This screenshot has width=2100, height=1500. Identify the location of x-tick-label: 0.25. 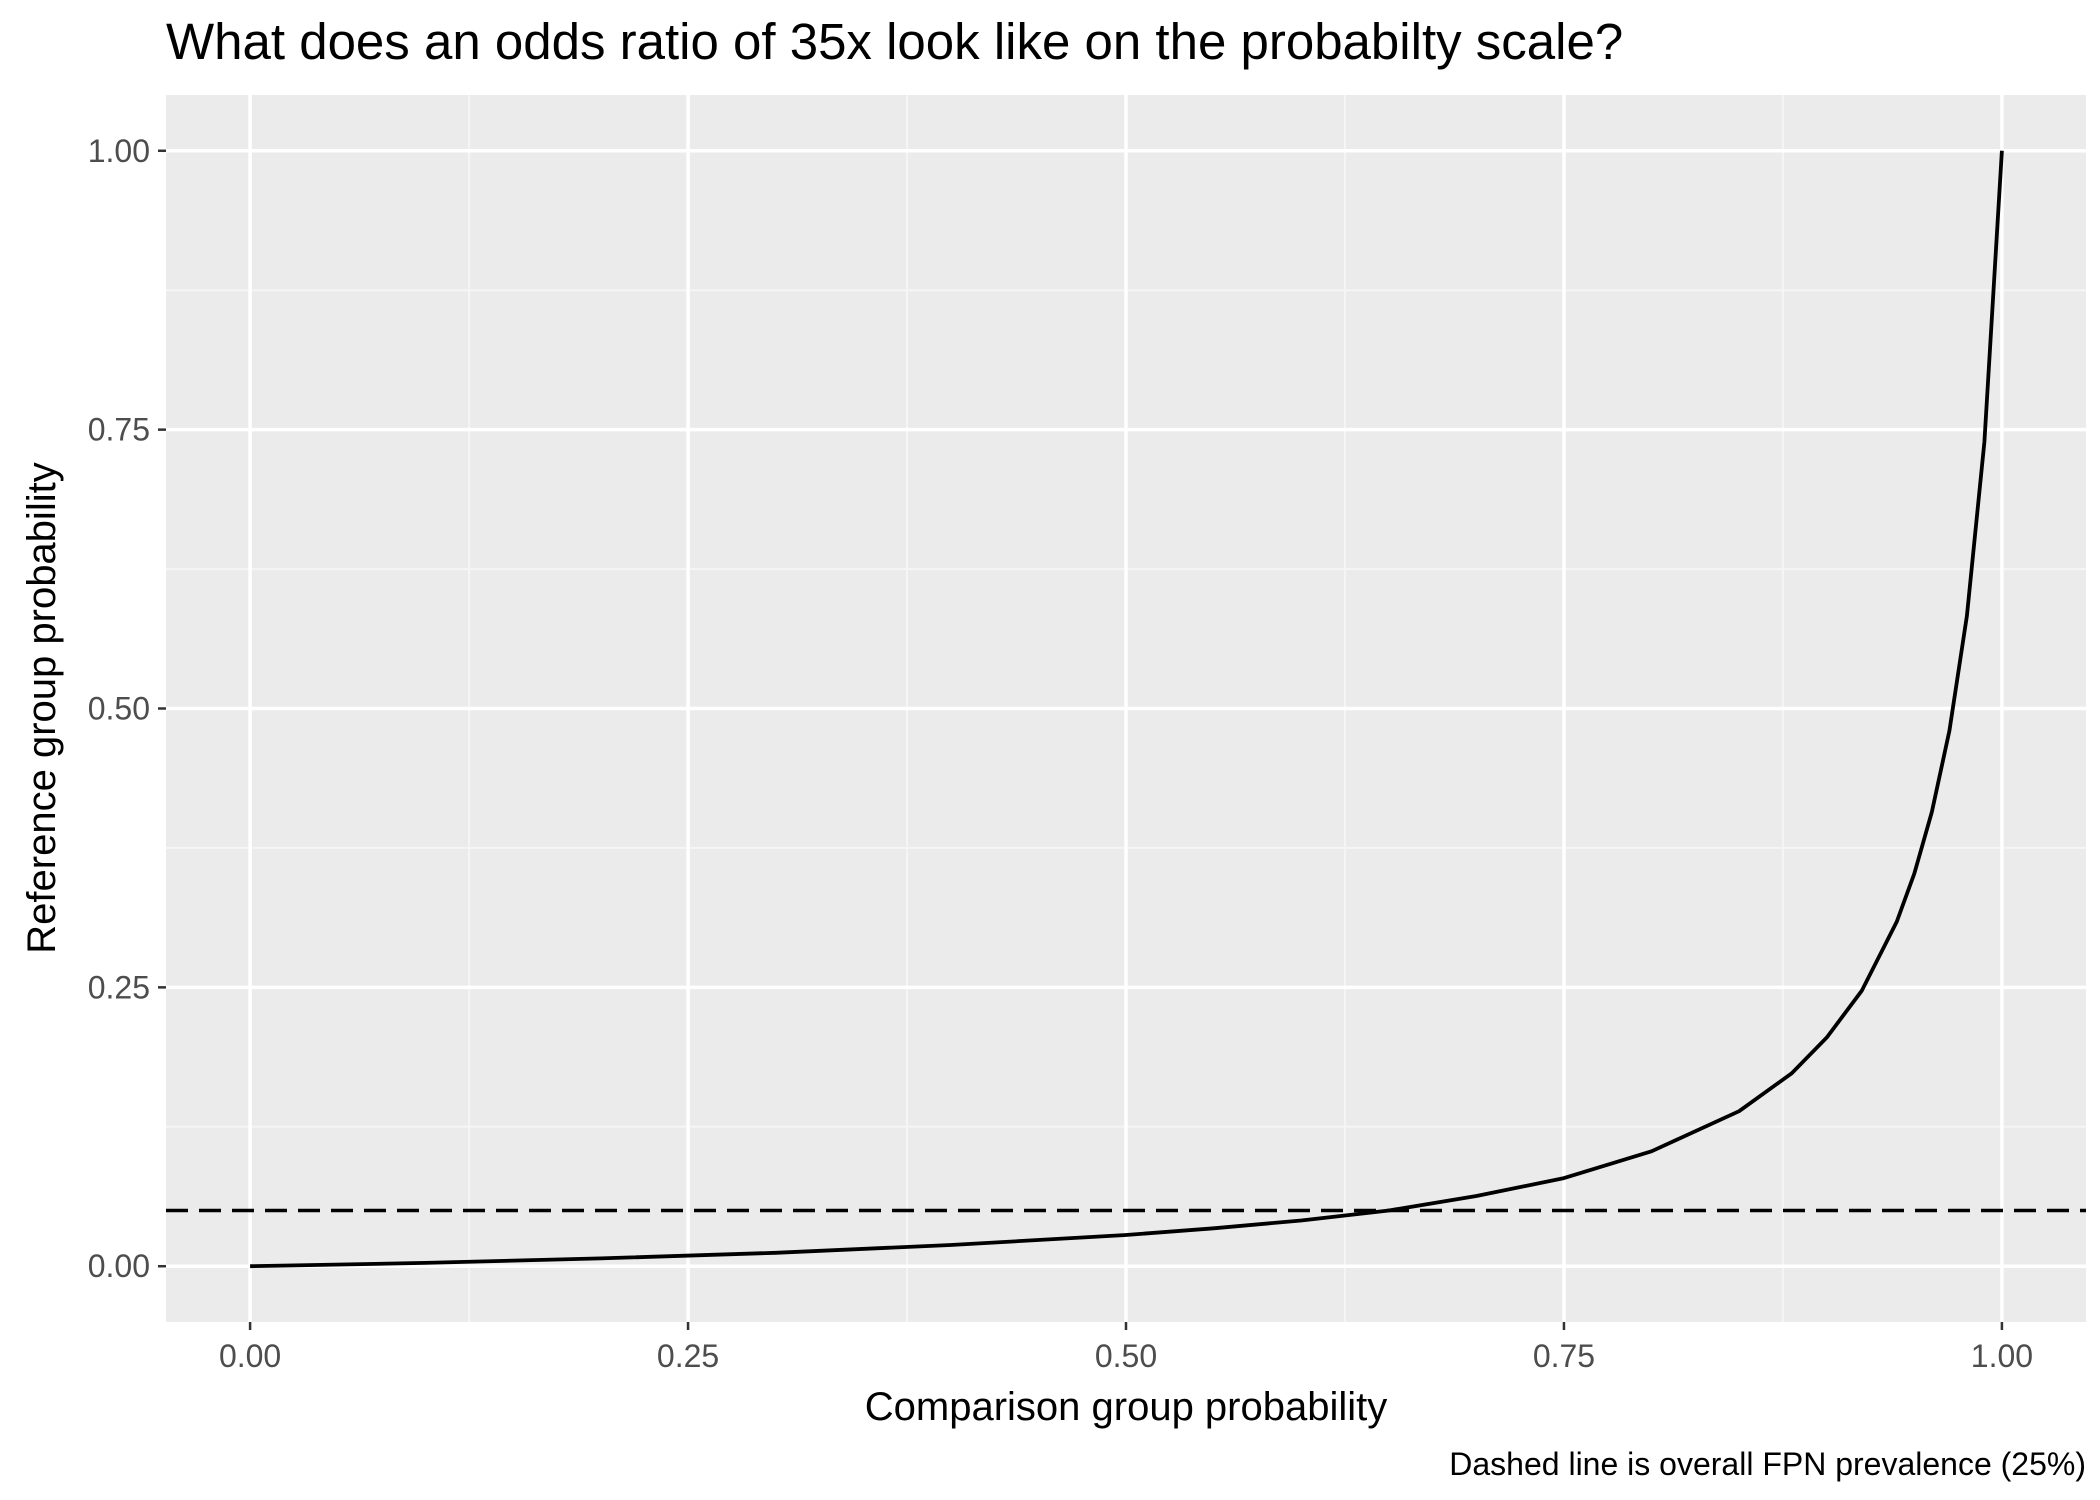
(688, 1356).